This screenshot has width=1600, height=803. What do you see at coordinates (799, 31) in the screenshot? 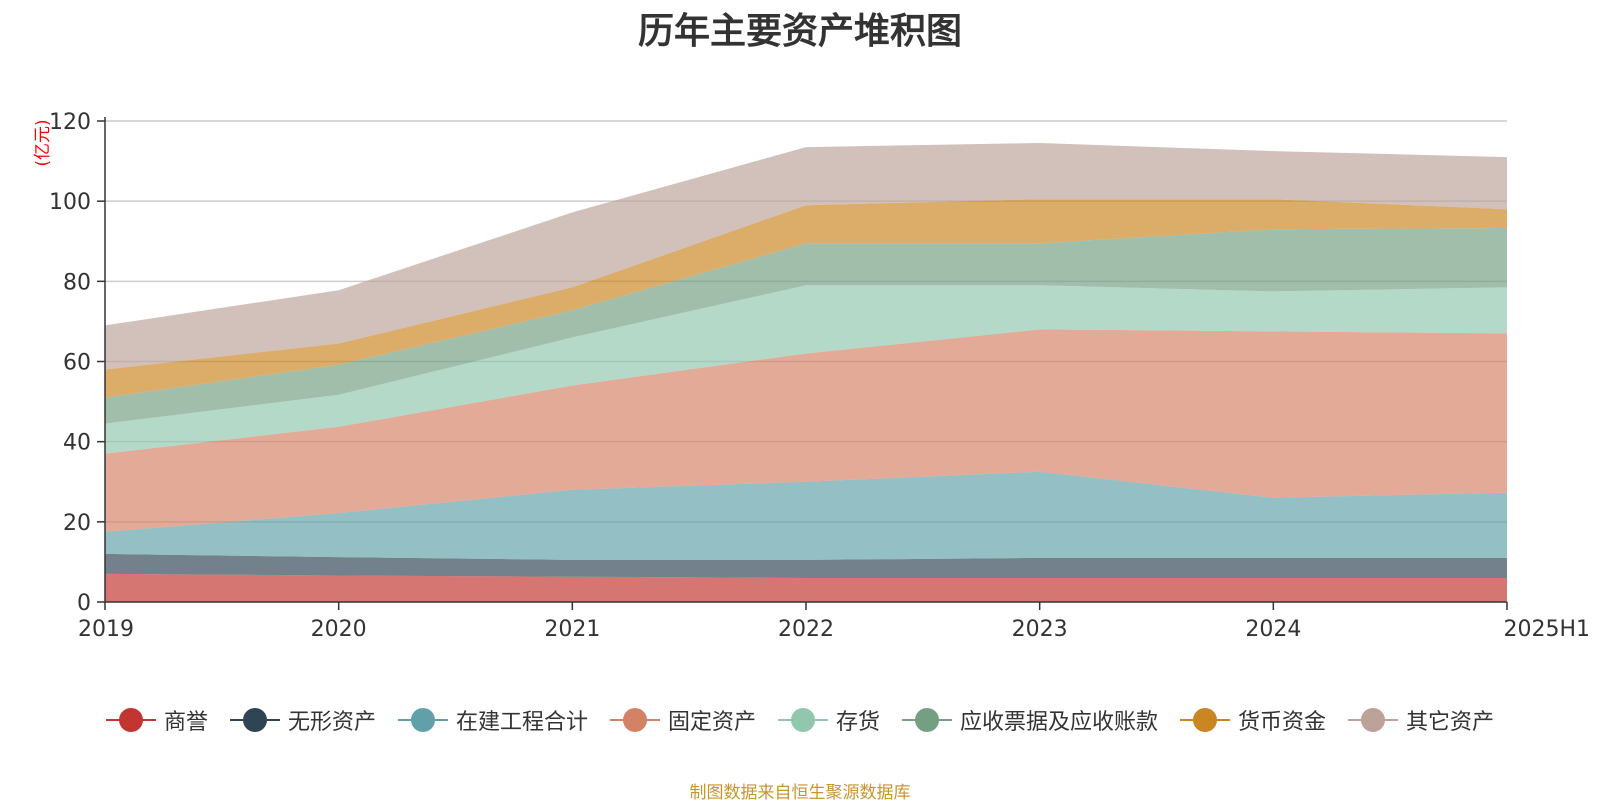
I see `chart-title: 历年主要资产堆积图` at bounding box center [799, 31].